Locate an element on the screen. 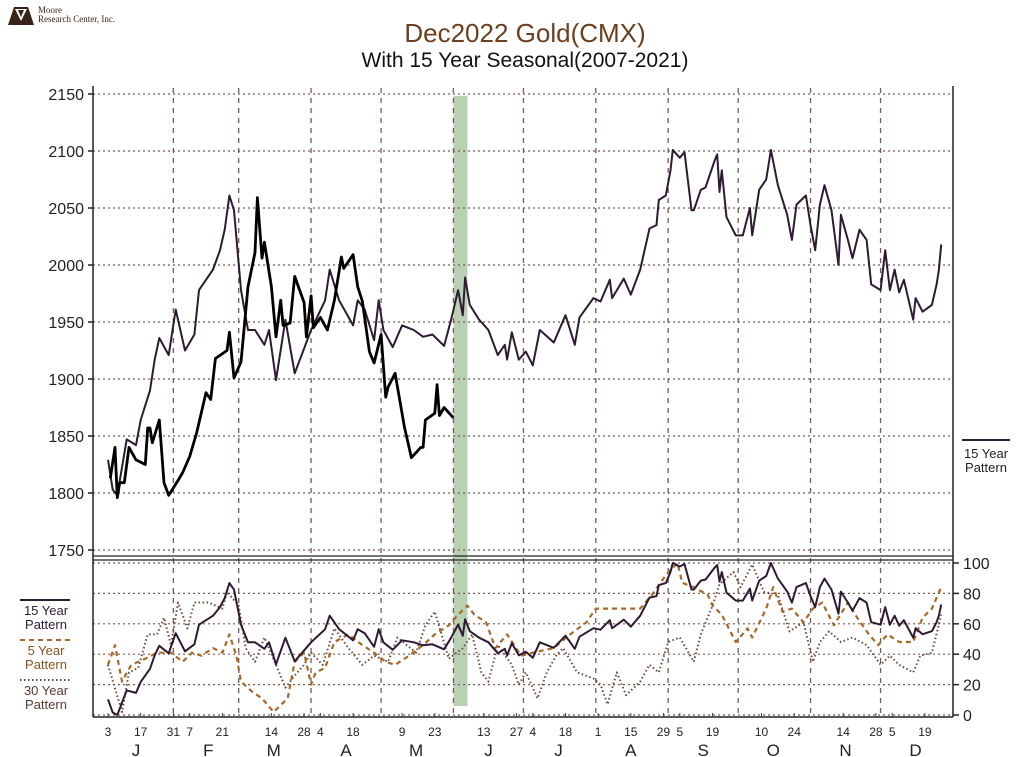 The height and width of the screenshot is (757, 1024). moore-logo: Moore Research Center, Inc. is located at coordinates (61, 15).